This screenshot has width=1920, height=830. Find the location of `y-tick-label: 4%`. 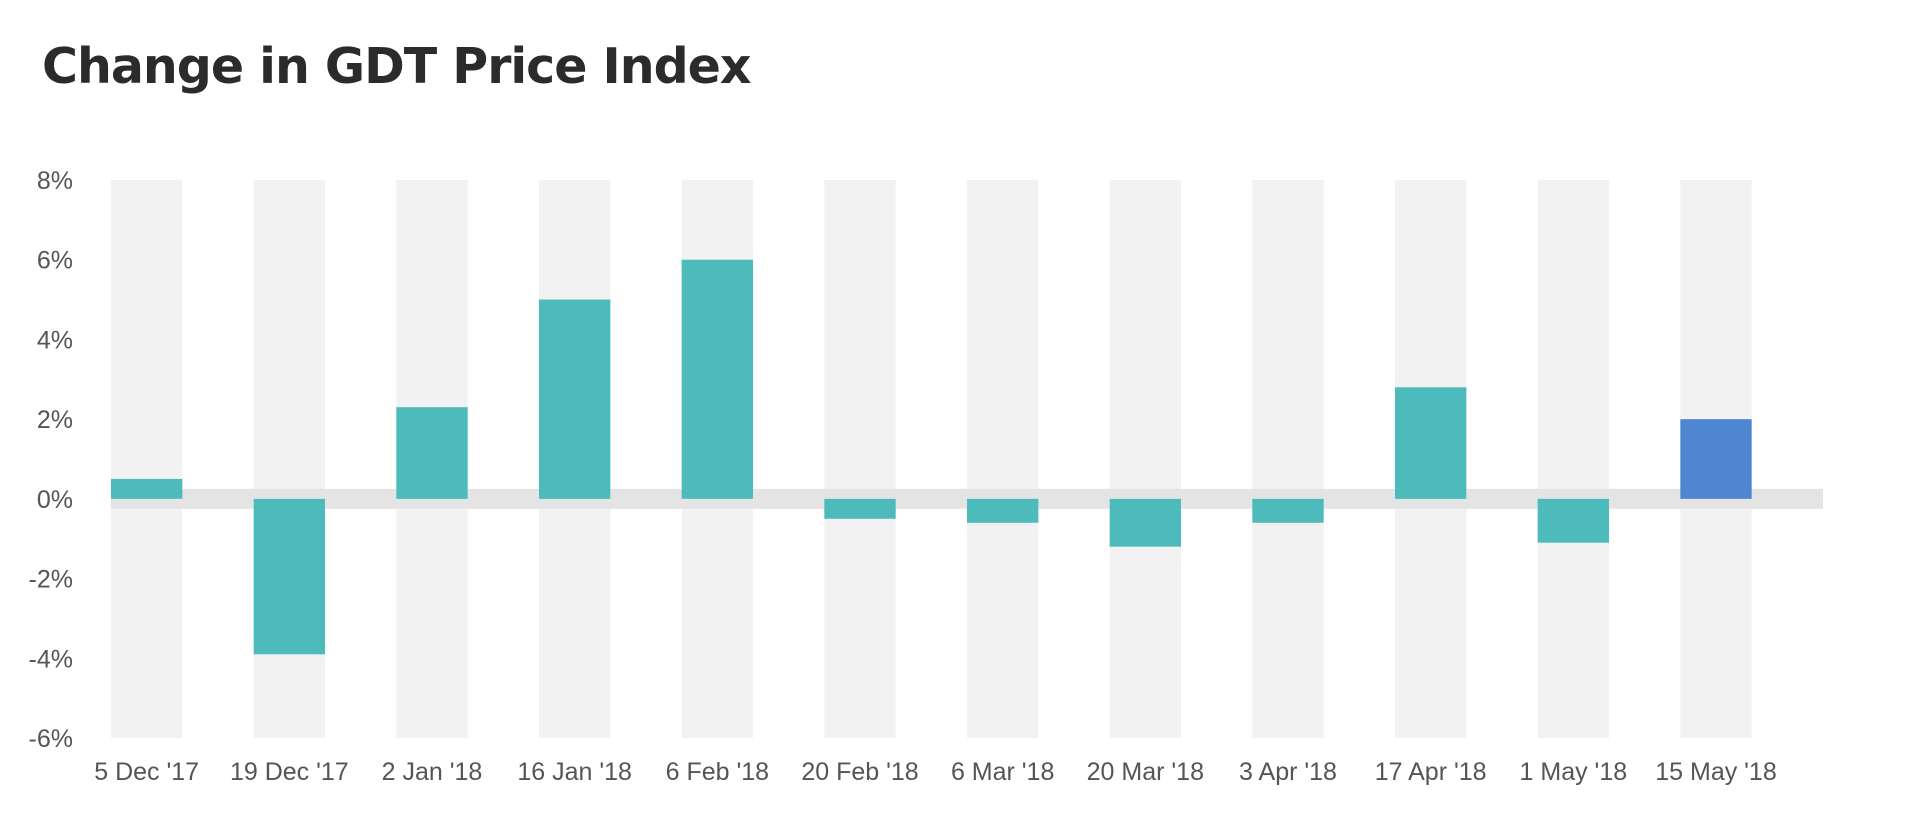

y-tick-label: 4% is located at coordinates (55, 340).